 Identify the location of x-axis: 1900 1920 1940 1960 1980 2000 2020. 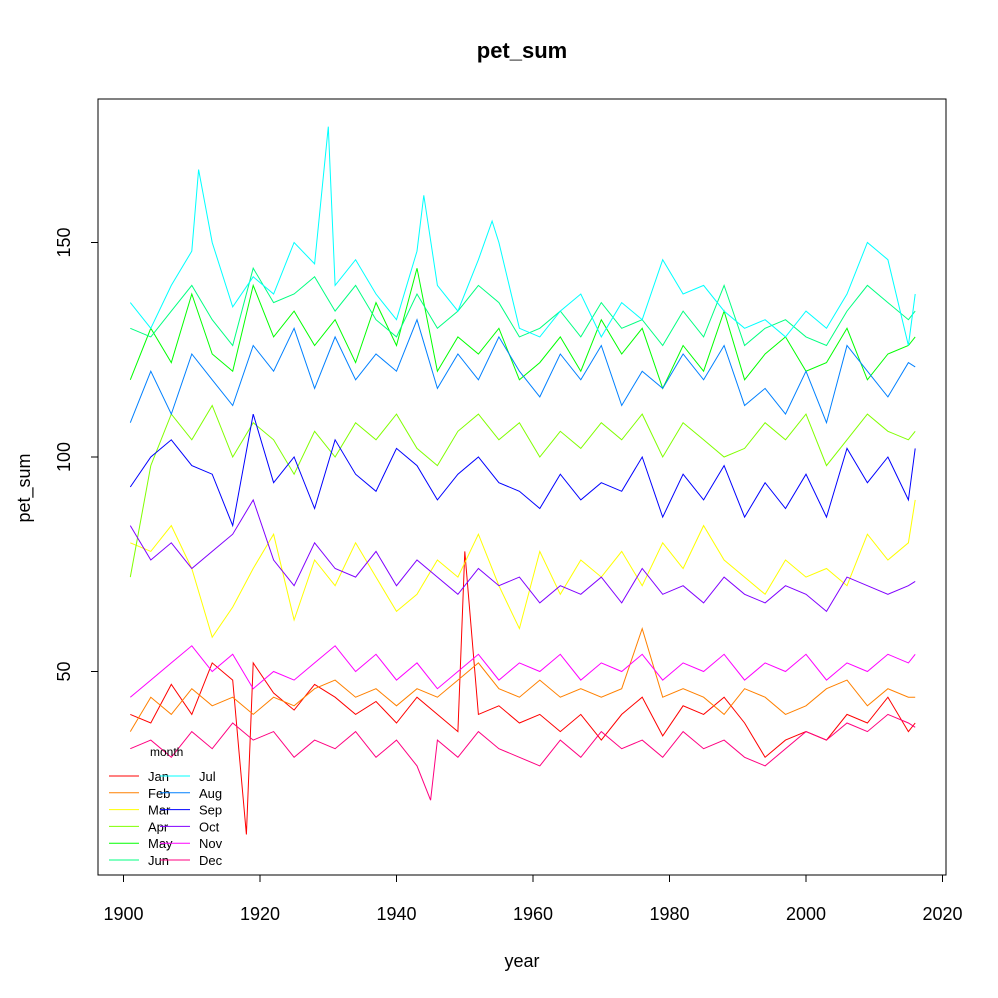
(533, 899).